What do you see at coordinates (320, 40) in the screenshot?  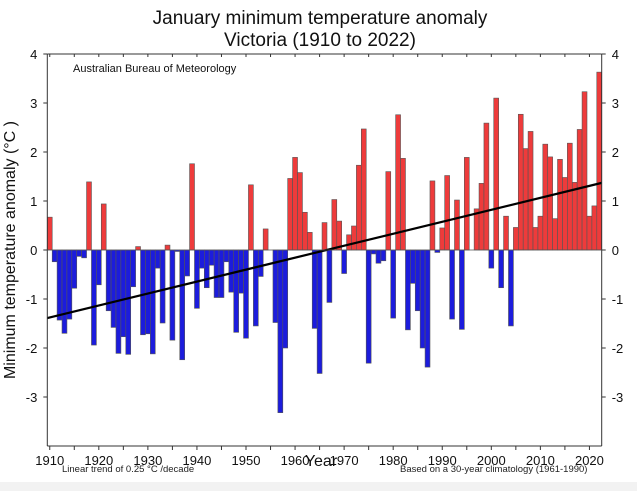 I see `chart-subtitle: Victoria (1910 to 2022)` at bounding box center [320, 40].